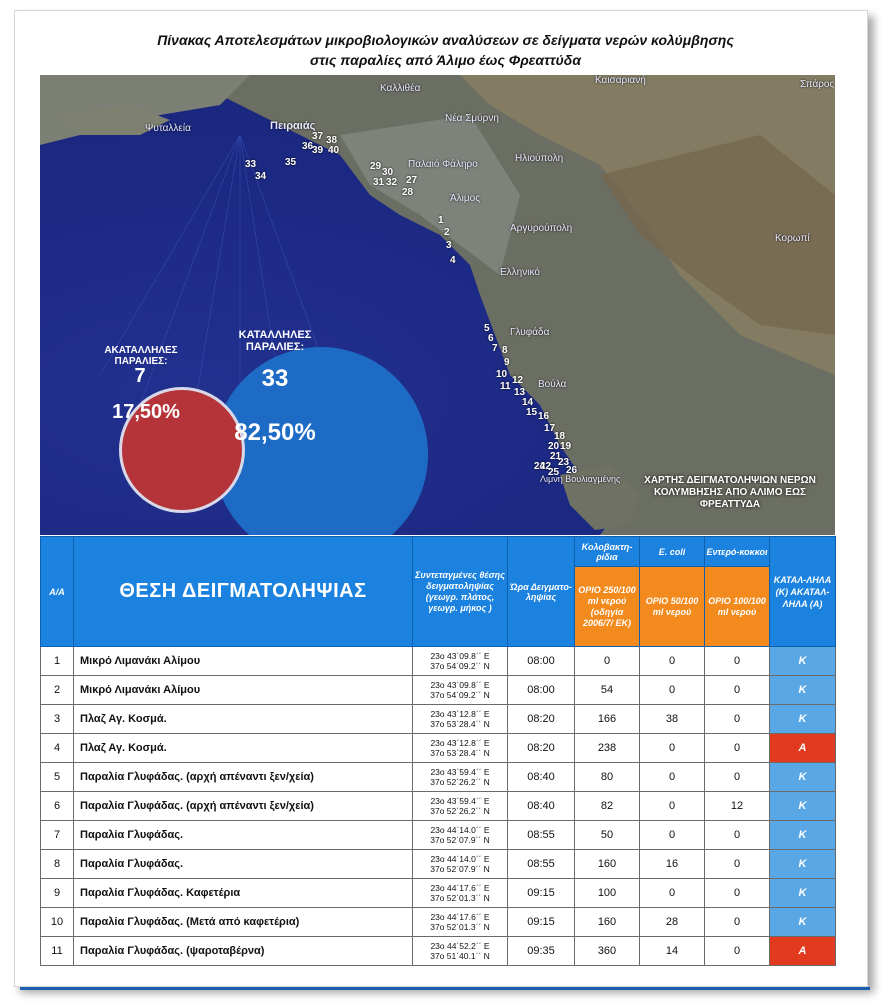 Image resolution: width=891 pixels, height=1007 pixels. I want to click on place-label: Ηλιούπολη, so click(539, 158).